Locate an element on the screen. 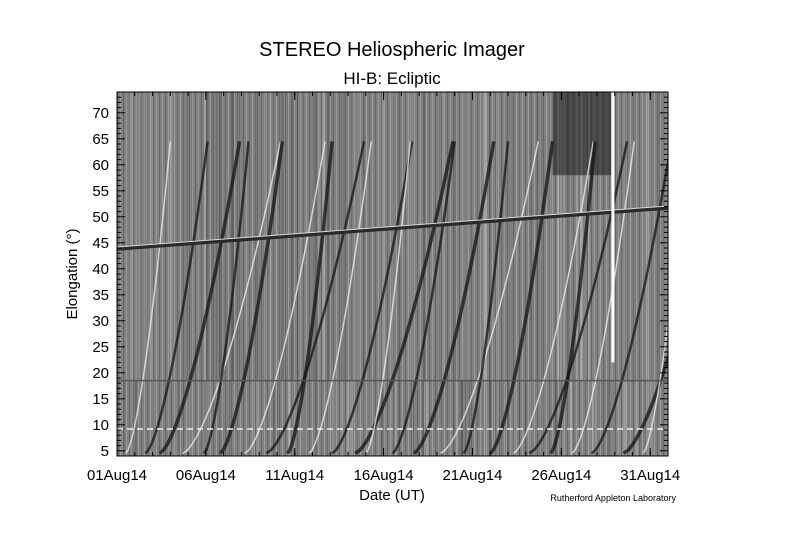 The width and height of the screenshot is (785, 538). y-tick-label: 10 is located at coordinates (100, 425).